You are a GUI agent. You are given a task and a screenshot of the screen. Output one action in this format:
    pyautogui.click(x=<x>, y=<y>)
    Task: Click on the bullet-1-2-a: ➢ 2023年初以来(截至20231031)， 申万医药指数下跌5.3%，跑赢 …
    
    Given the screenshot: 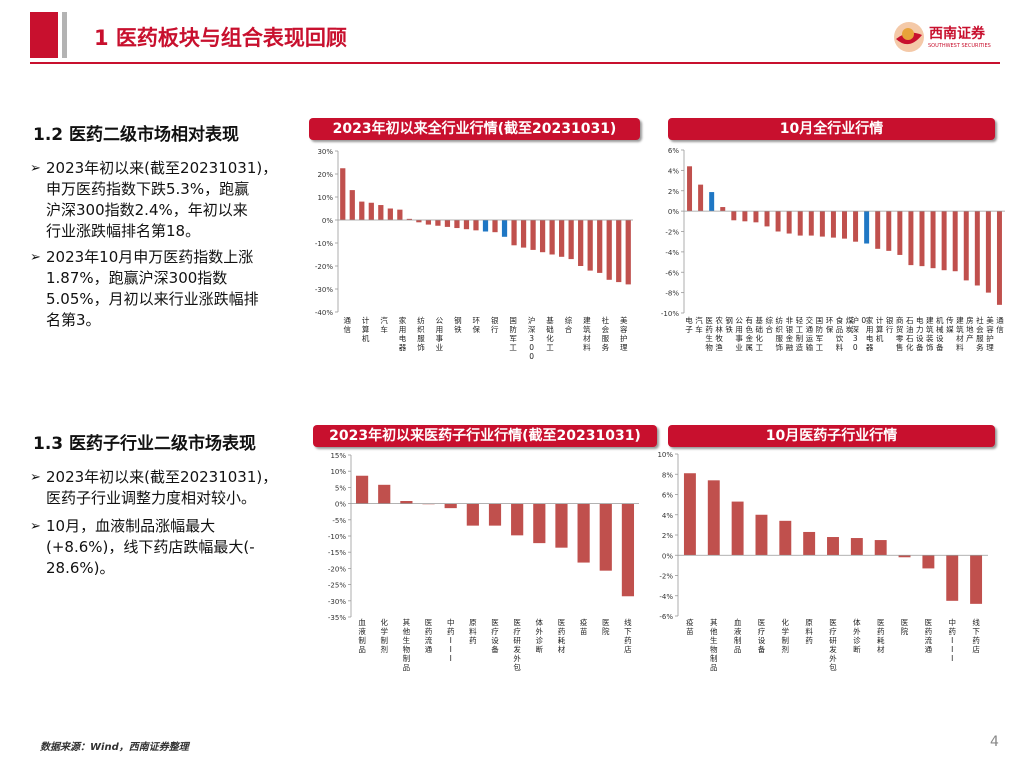 What is the action you would take?
    pyautogui.click(x=165, y=200)
    